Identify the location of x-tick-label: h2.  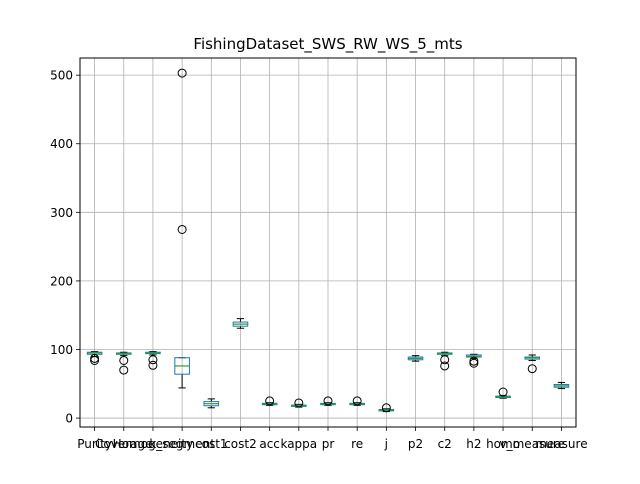
(473, 444).